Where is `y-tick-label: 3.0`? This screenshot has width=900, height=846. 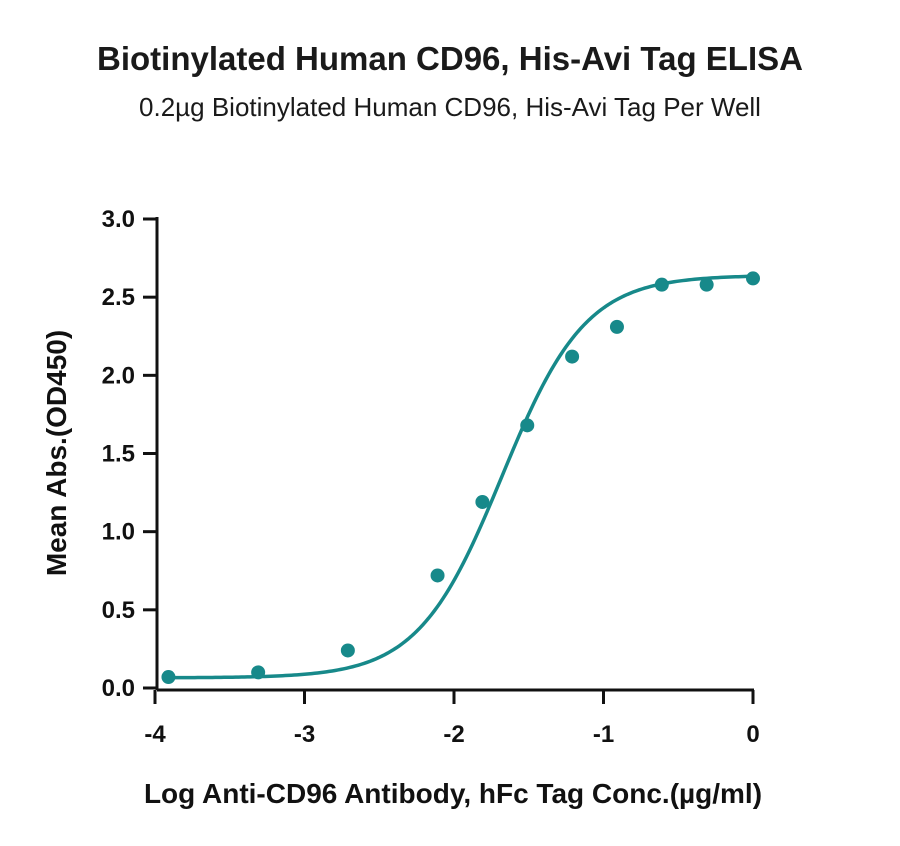 y-tick-label: 3.0 is located at coordinates (118, 219).